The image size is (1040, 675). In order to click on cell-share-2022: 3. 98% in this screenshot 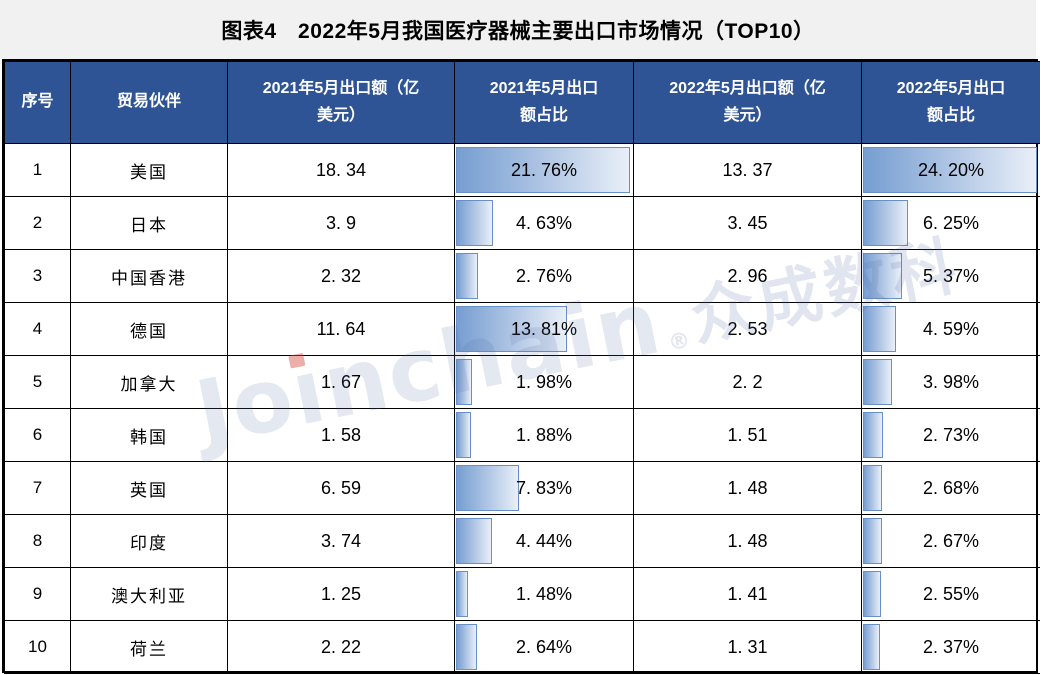, I will do `click(950, 382)`.